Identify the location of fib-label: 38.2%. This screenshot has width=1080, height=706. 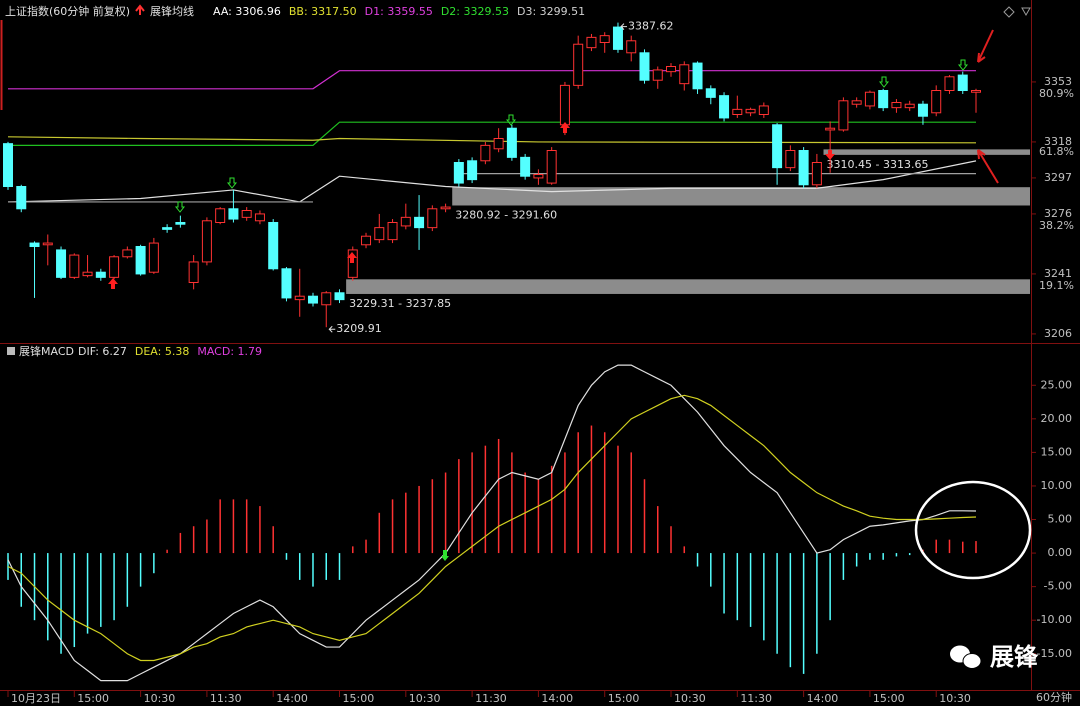
(1056, 225).